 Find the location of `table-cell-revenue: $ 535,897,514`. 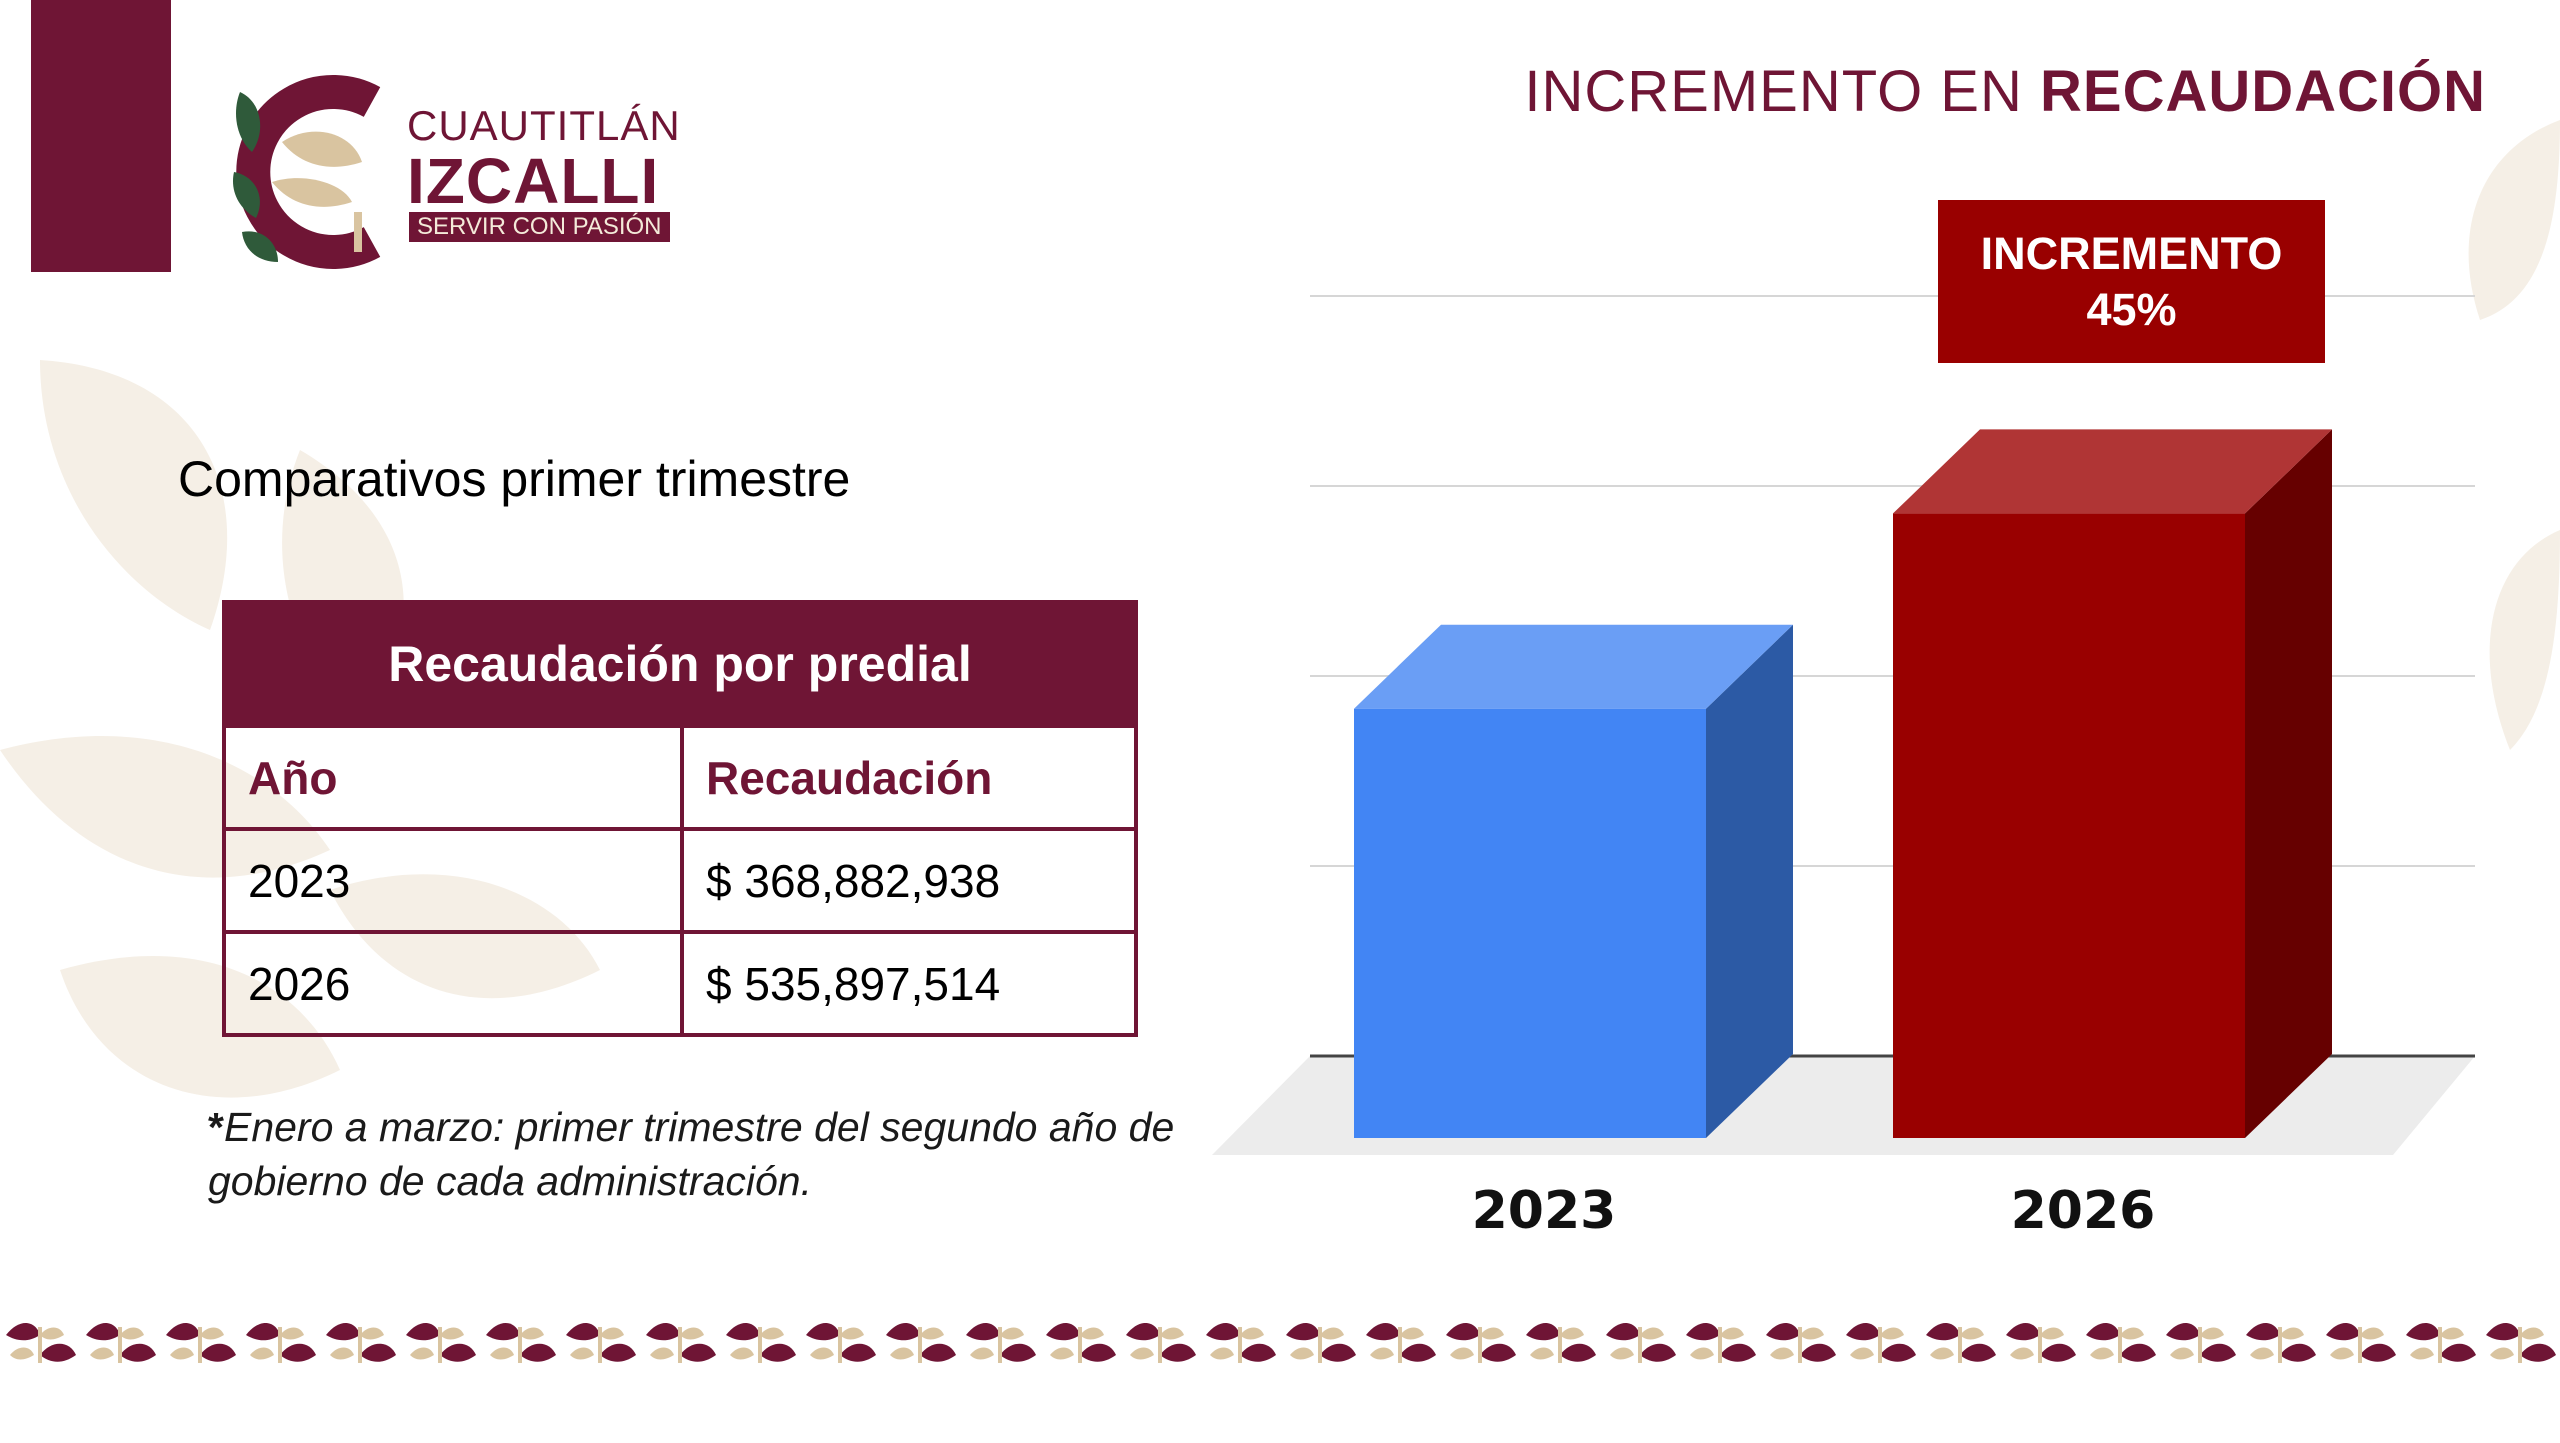

table-cell-revenue: $ 535,897,514 is located at coordinates (909, 983).